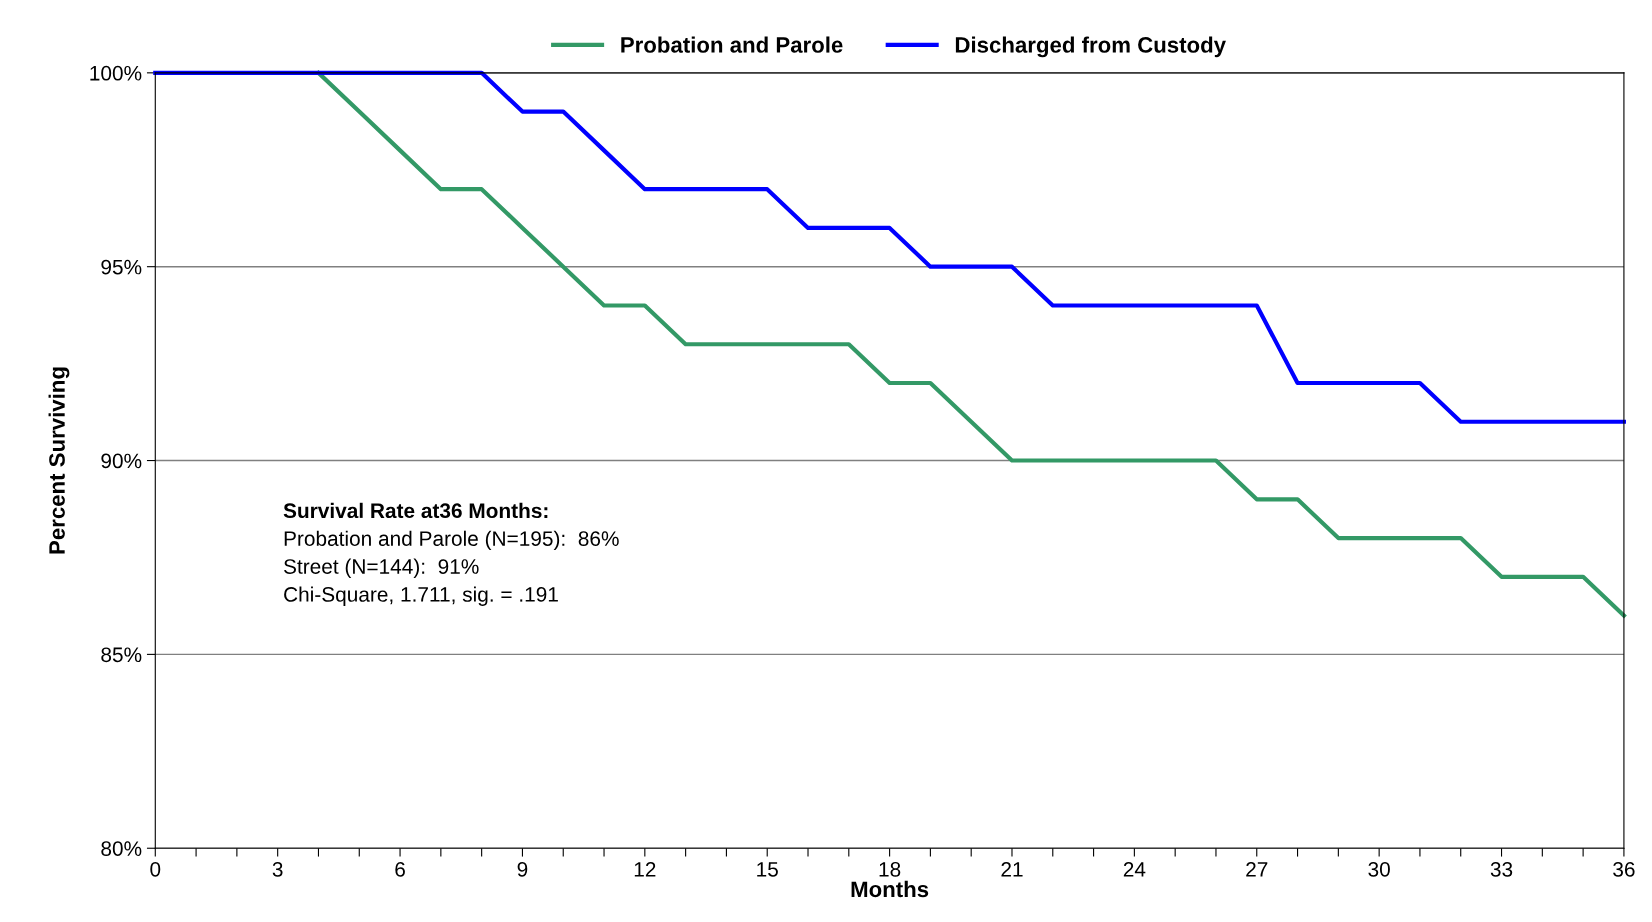 This screenshot has width=1652, height=922. Describe the element at coordinates (1012, 869) in the screenshot. I see `x-tick-label: 21` at that location.